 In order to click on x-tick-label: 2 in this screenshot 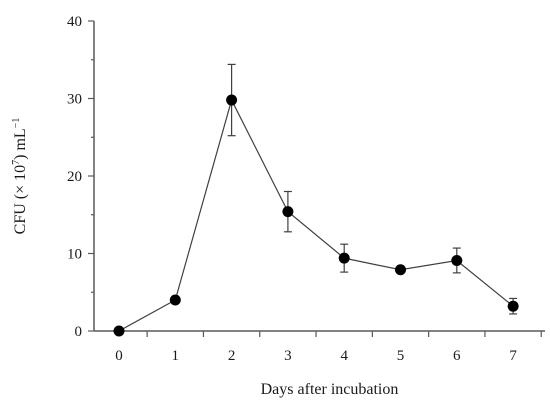, I will do `click(232, 356)`.